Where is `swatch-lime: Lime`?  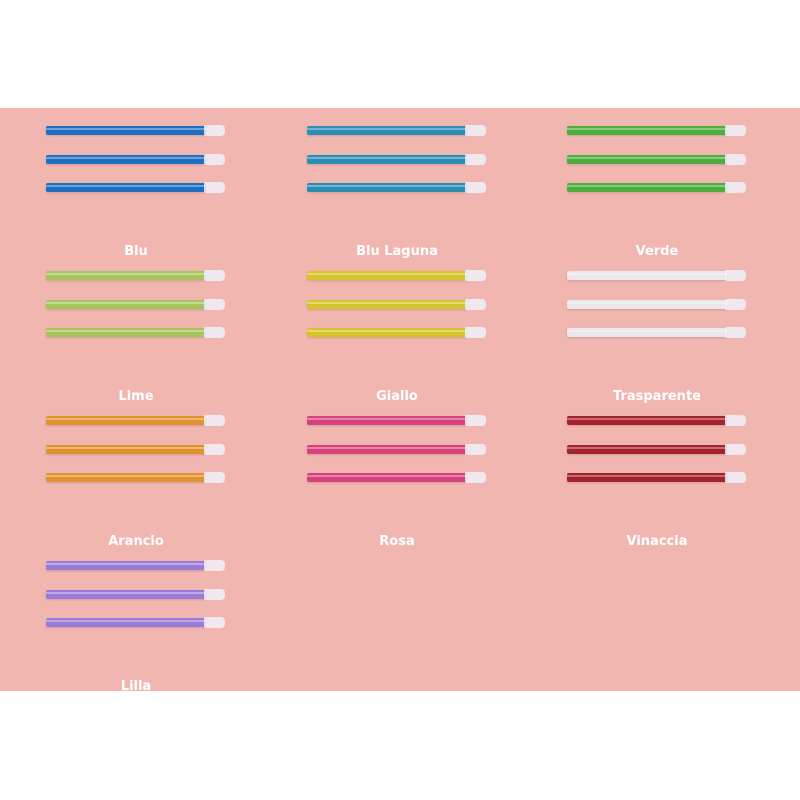 swatch-lime: Lime is located at coordinates (136, 337).